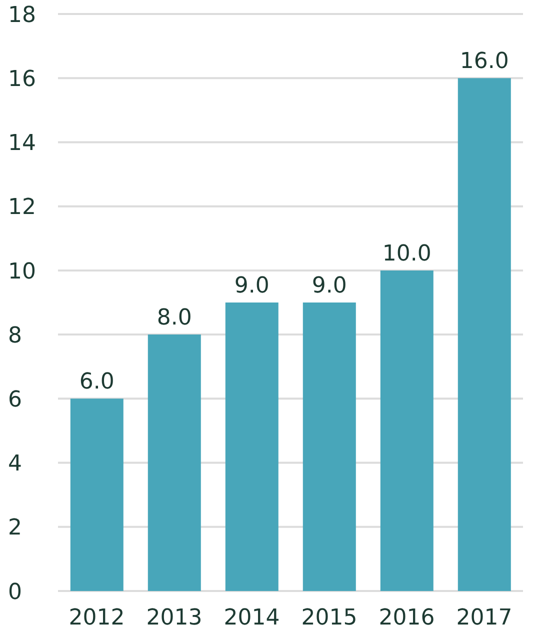  I want to click on x-tick-label: 2012, so click(96, 618).